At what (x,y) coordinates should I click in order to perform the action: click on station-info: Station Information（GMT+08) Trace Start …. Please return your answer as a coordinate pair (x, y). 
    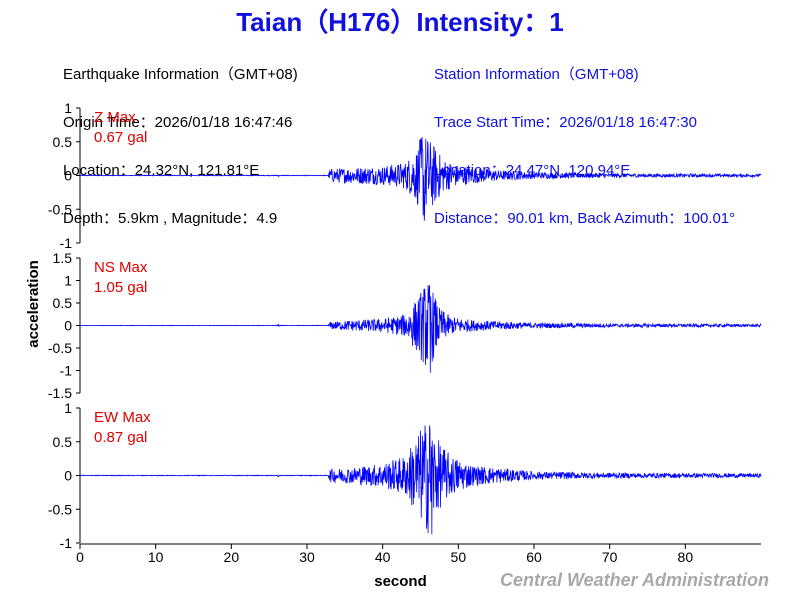
    Looking at the image, I should click on (584, 139).